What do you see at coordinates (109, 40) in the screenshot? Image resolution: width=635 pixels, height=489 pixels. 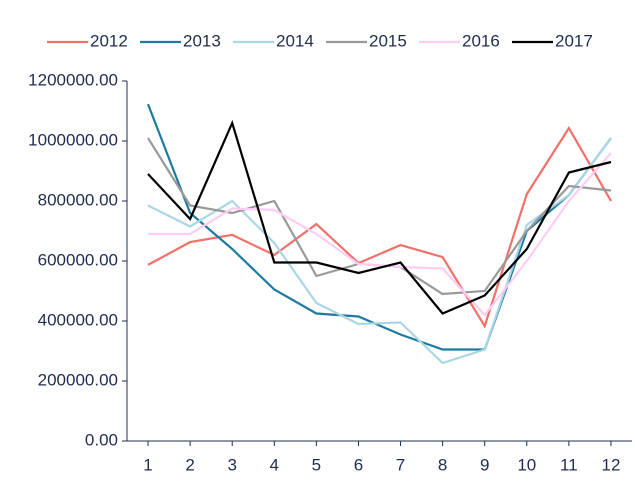 I see `legend-label: 2012` at bounding box center [109, 40].